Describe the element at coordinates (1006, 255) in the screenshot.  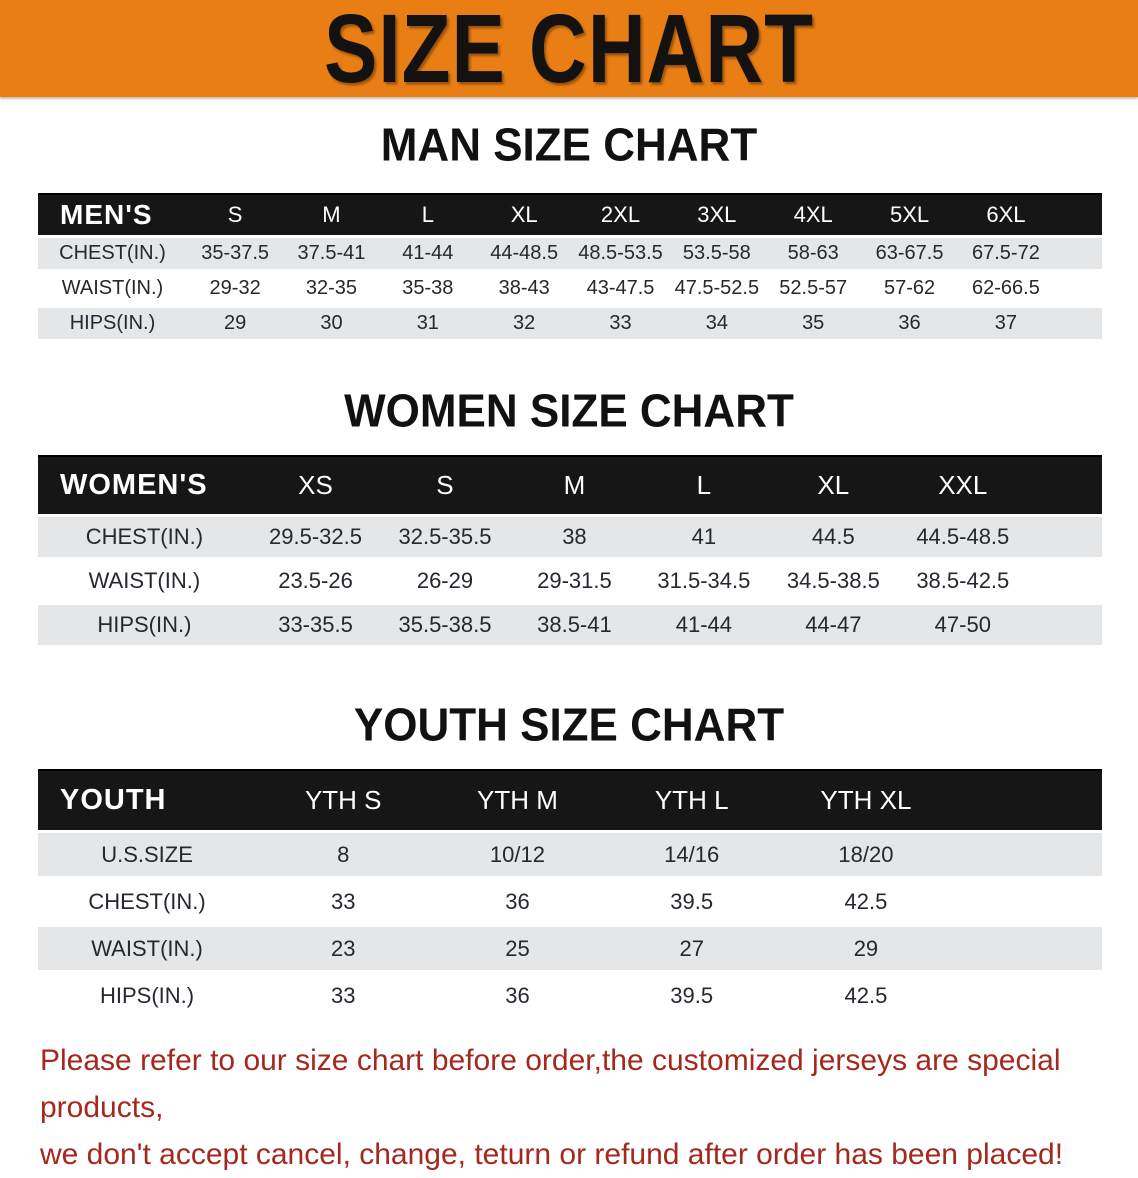
I see `men-cell: 67.5-72` at that location.